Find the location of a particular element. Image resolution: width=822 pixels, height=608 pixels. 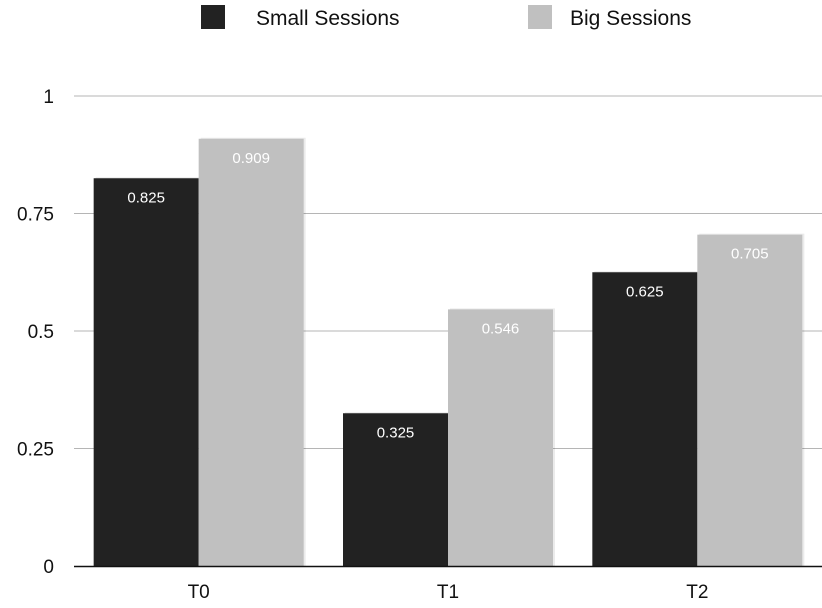

data-label: 0.325 is located at coordinates (396, 432).